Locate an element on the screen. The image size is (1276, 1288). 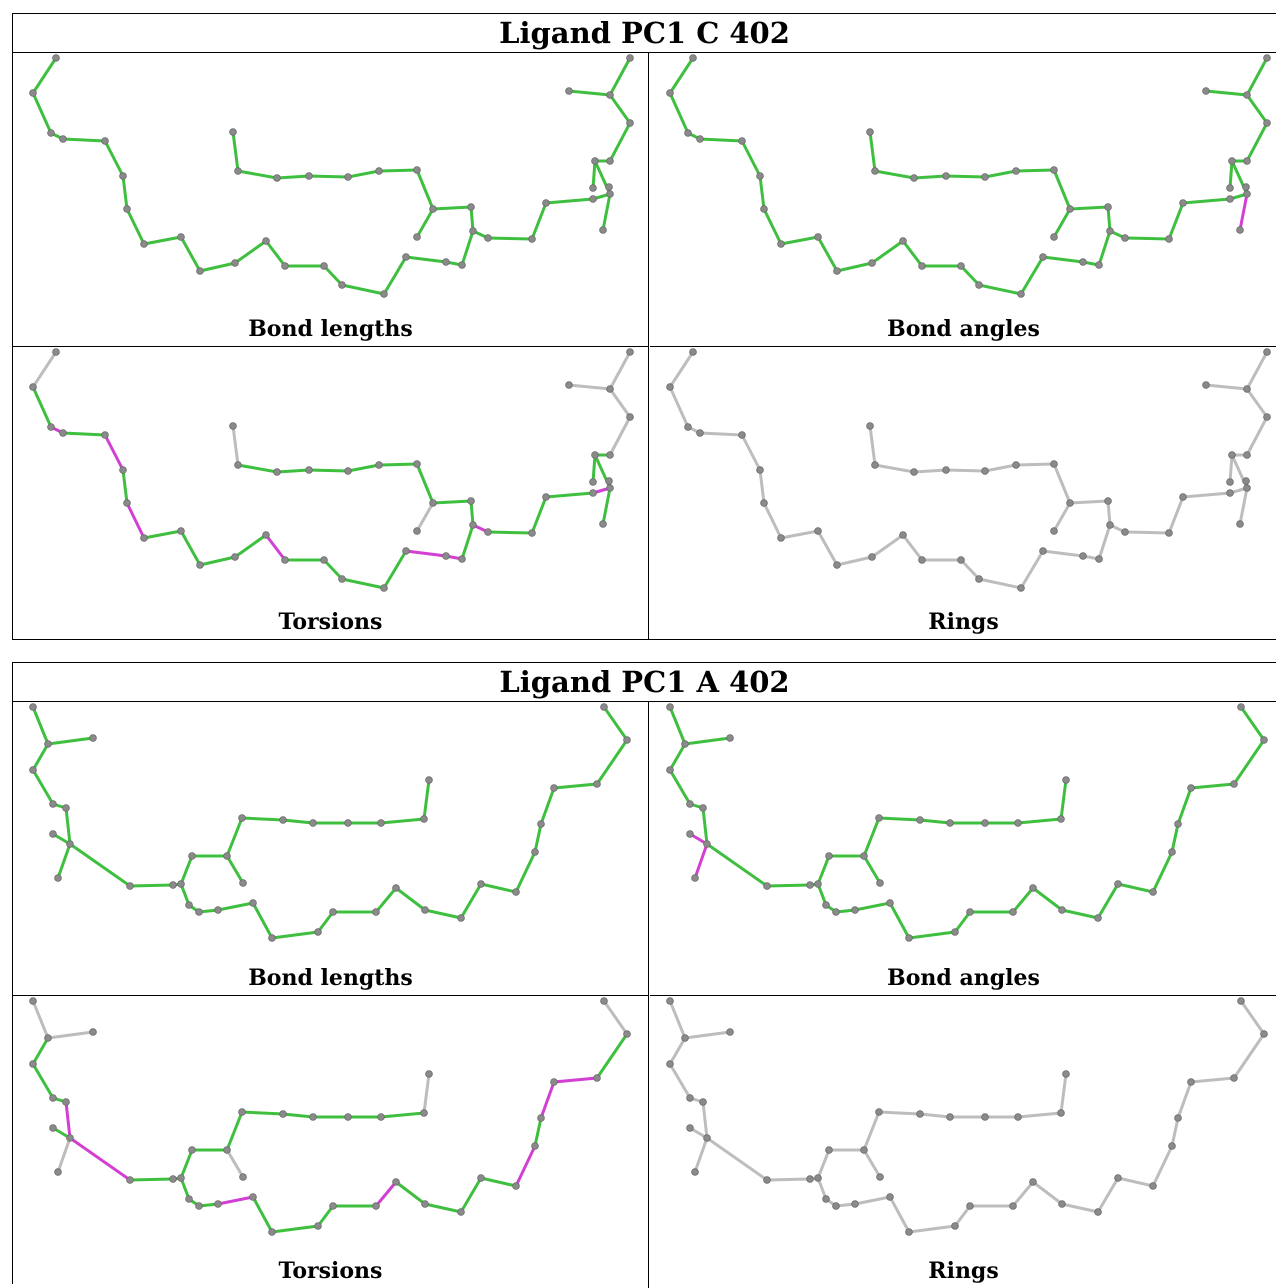
panel-caption: Rings is located at coordinates (963, 622).